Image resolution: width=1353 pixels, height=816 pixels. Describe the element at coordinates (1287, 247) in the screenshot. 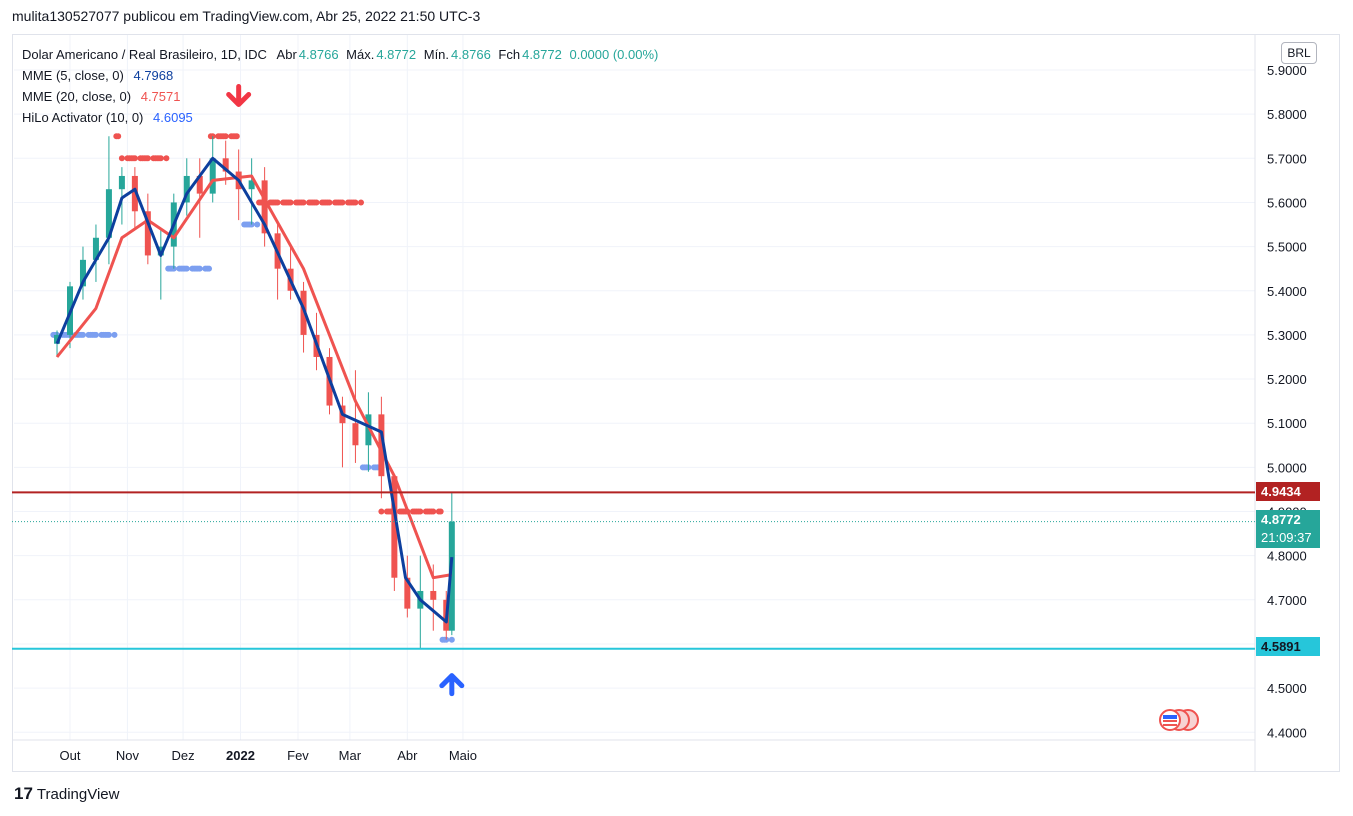

I see `y-tick-label: 5.5000` at that location.